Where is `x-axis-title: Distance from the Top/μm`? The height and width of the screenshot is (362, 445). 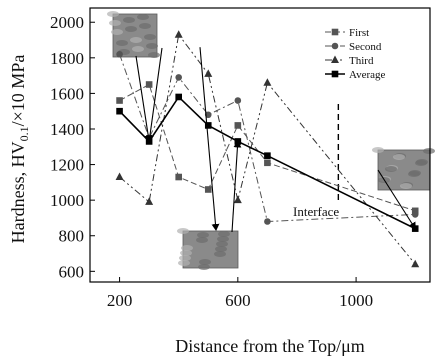
x-axis-title: Distance from the Top/μm is located at coordinates (270, 346).